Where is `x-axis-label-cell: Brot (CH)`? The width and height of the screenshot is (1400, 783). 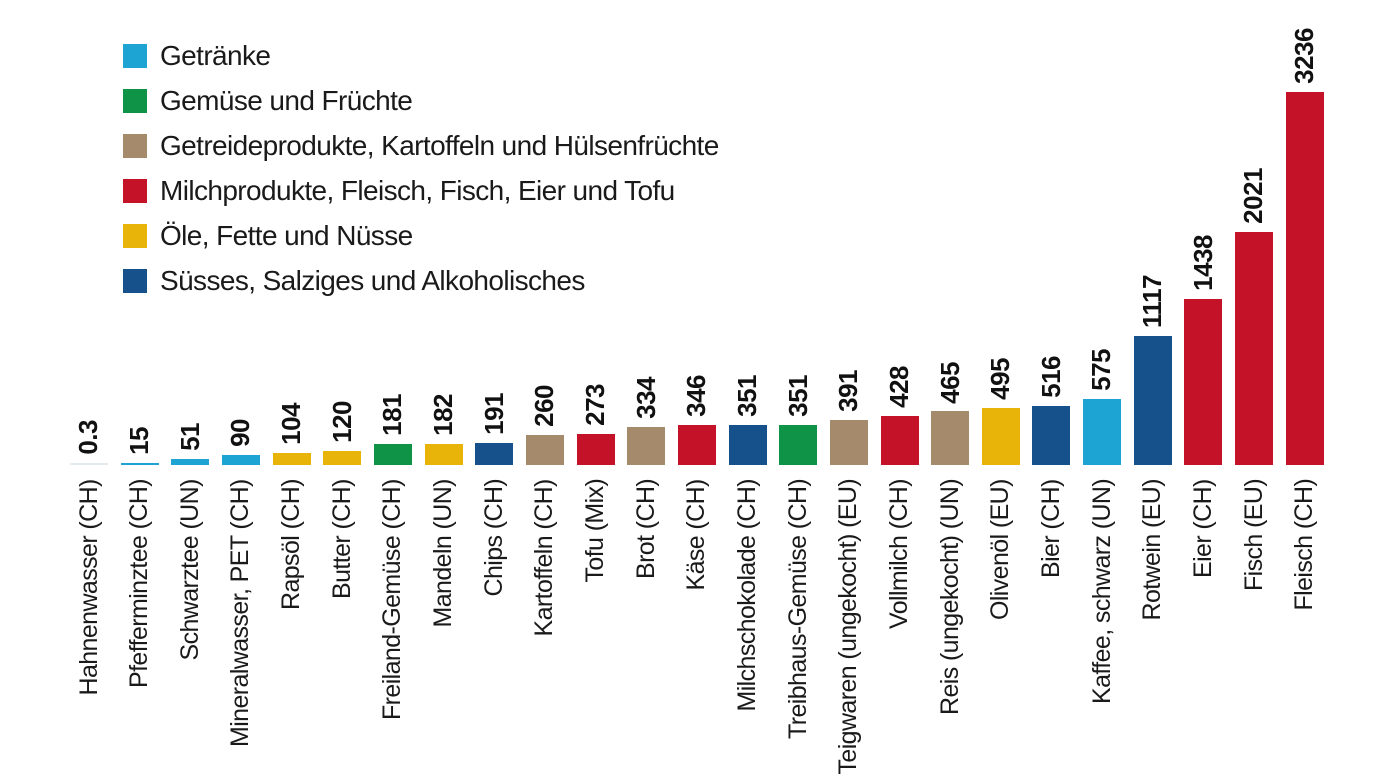 x-axis-label-cell: Brot (CH) is located at coordinates (646, 529).